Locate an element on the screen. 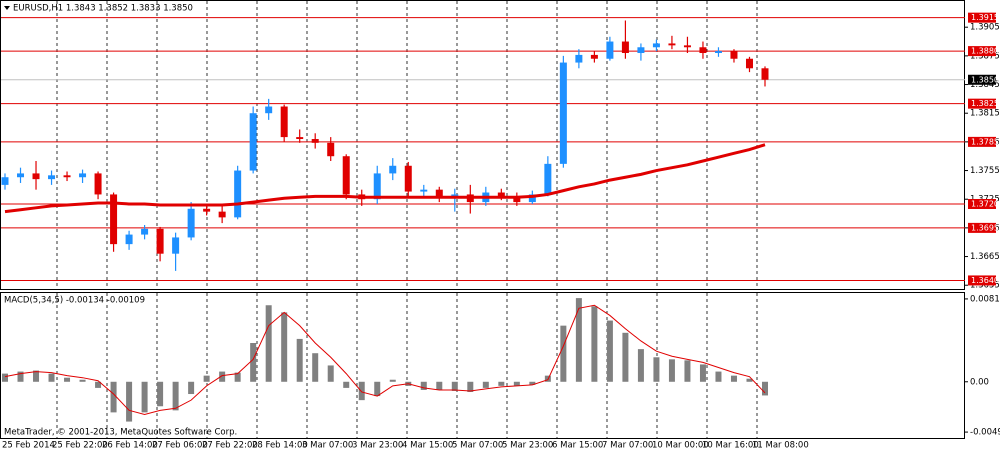  y-tick-label: 1.3755 is located at coordinates (985, 171).